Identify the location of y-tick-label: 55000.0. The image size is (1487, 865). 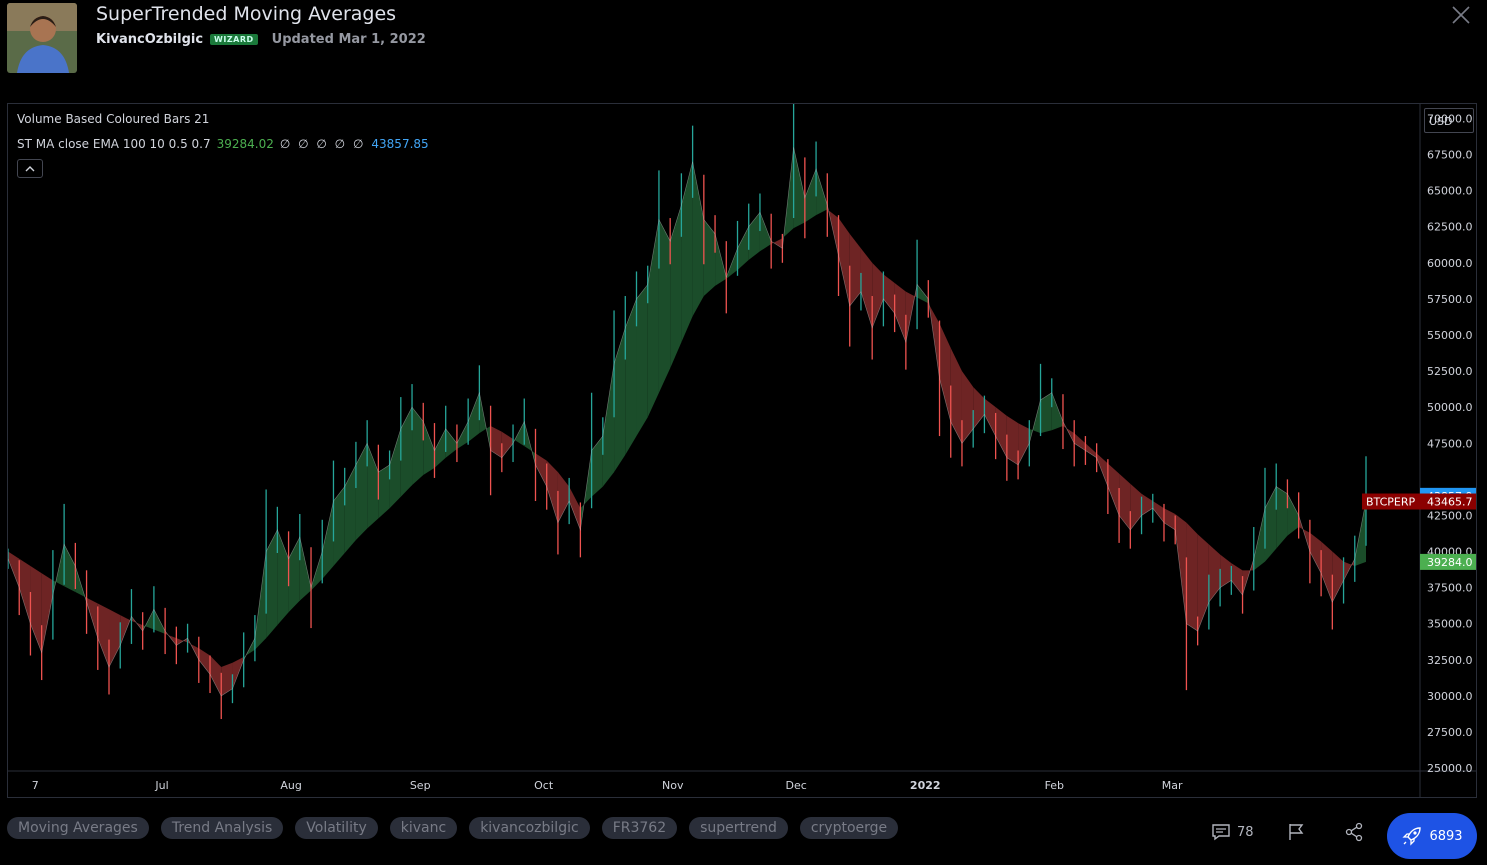
(1450, 335).